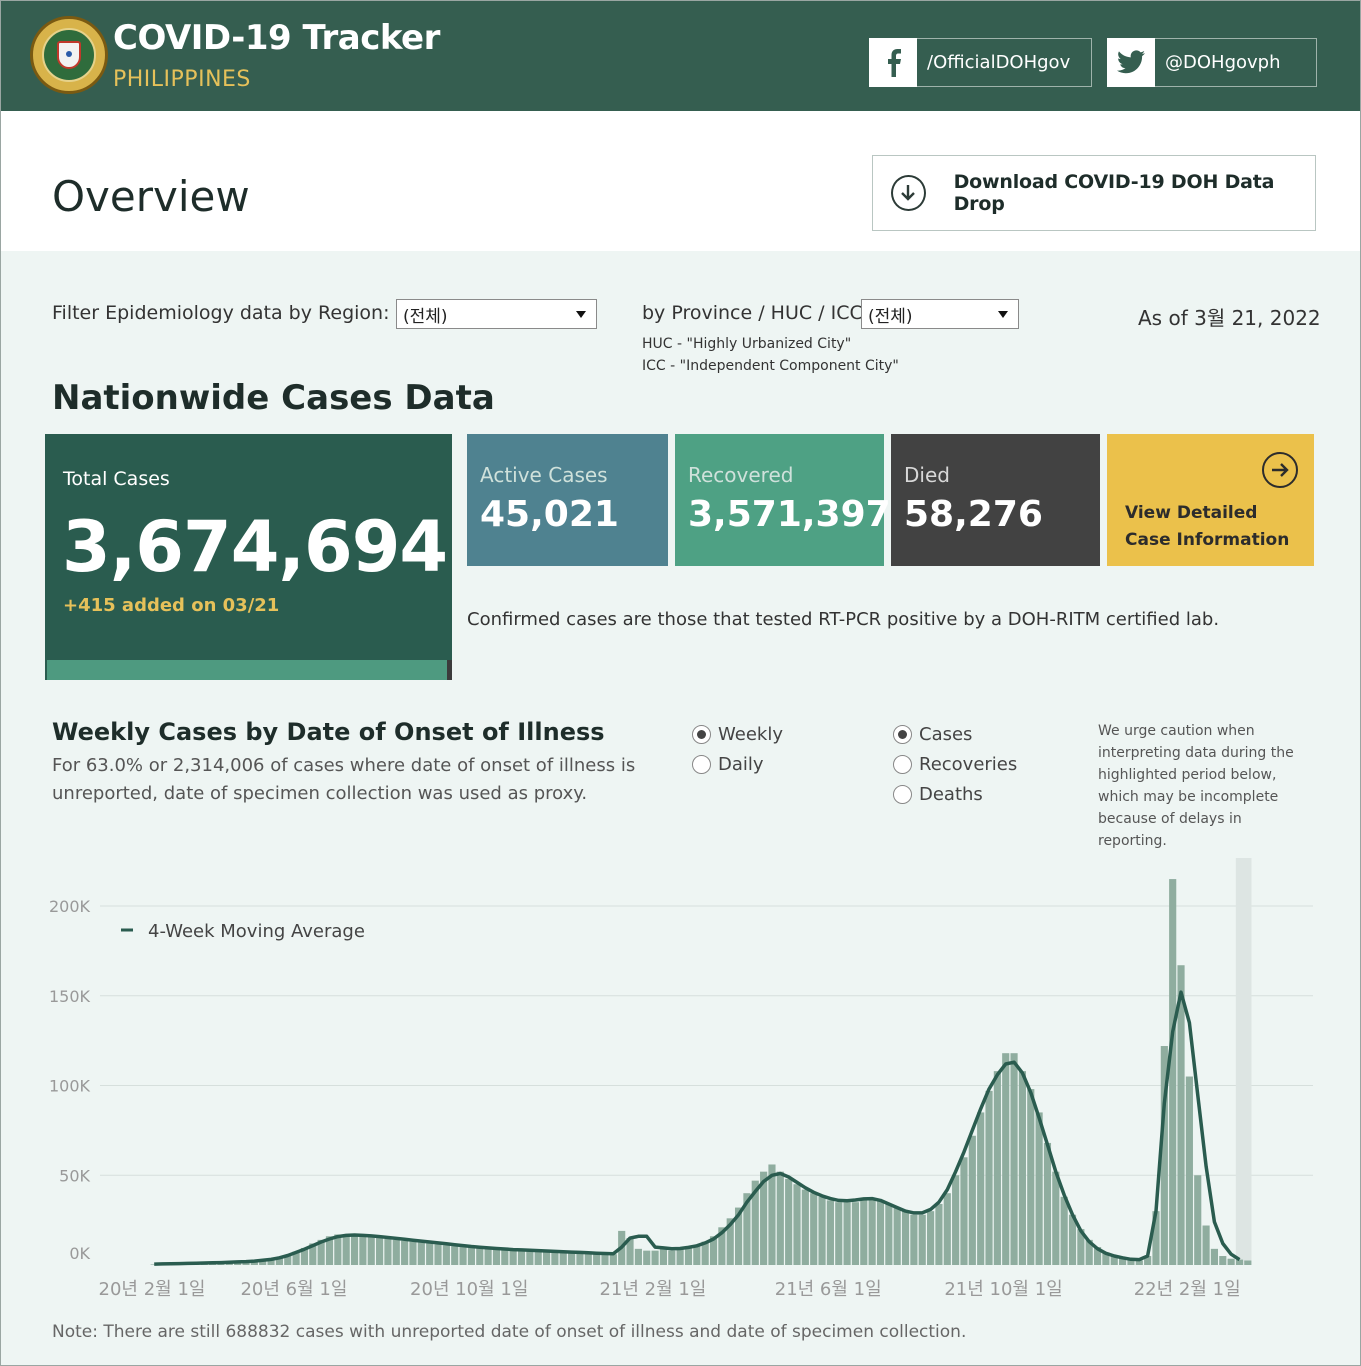 Image resolution: width=1361 pixels, height=1366 pixels. I want to click on x-tick-label: 22년 2월 1일, so click(1187, 1289).